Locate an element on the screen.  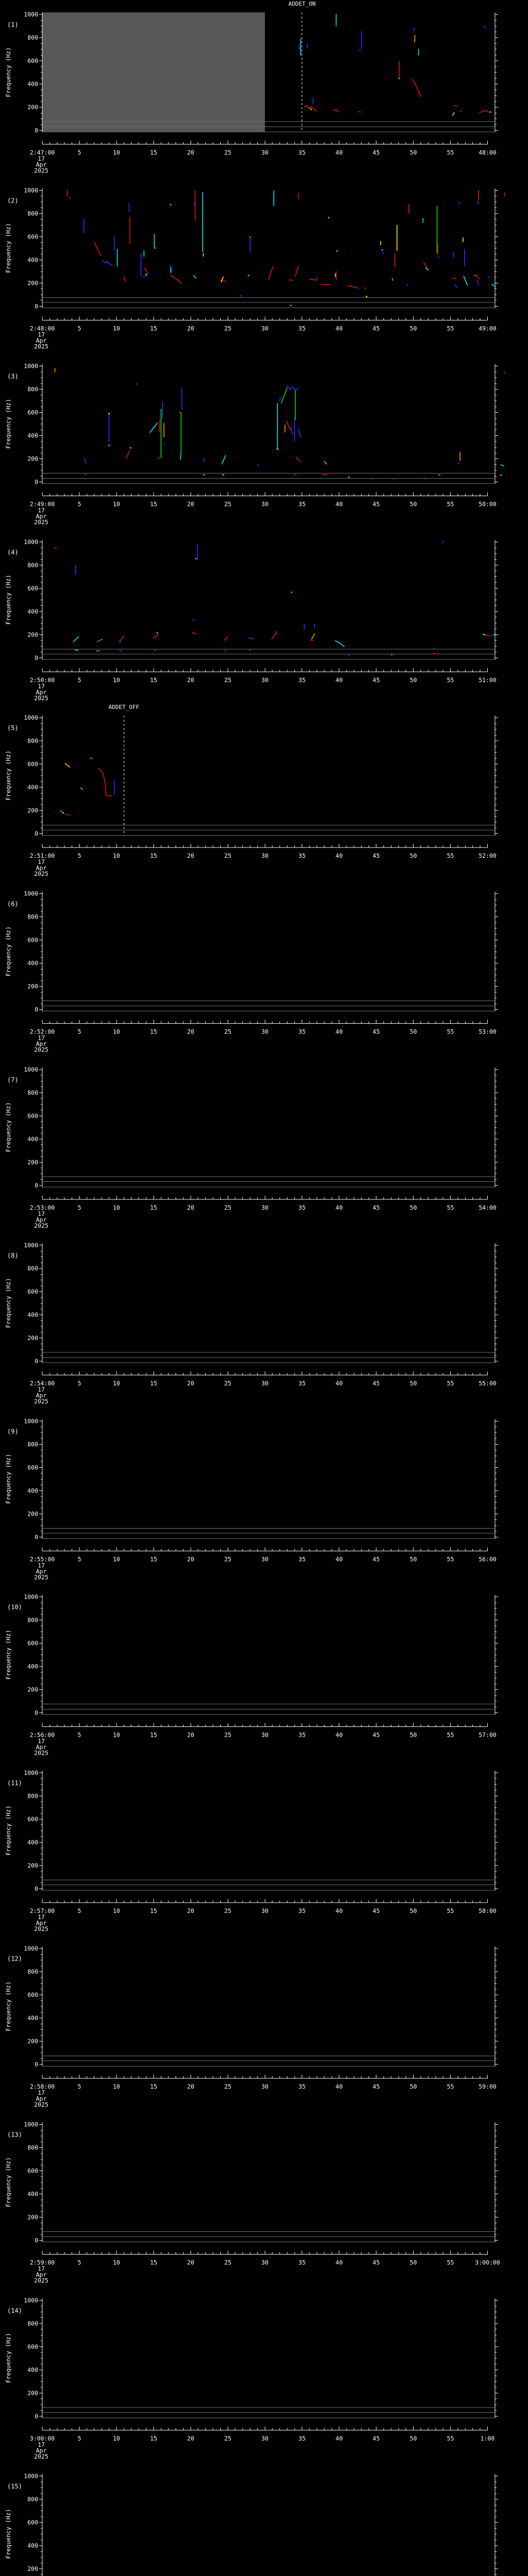
panel-number-label: (12) is located at coordinates (14, 1958).